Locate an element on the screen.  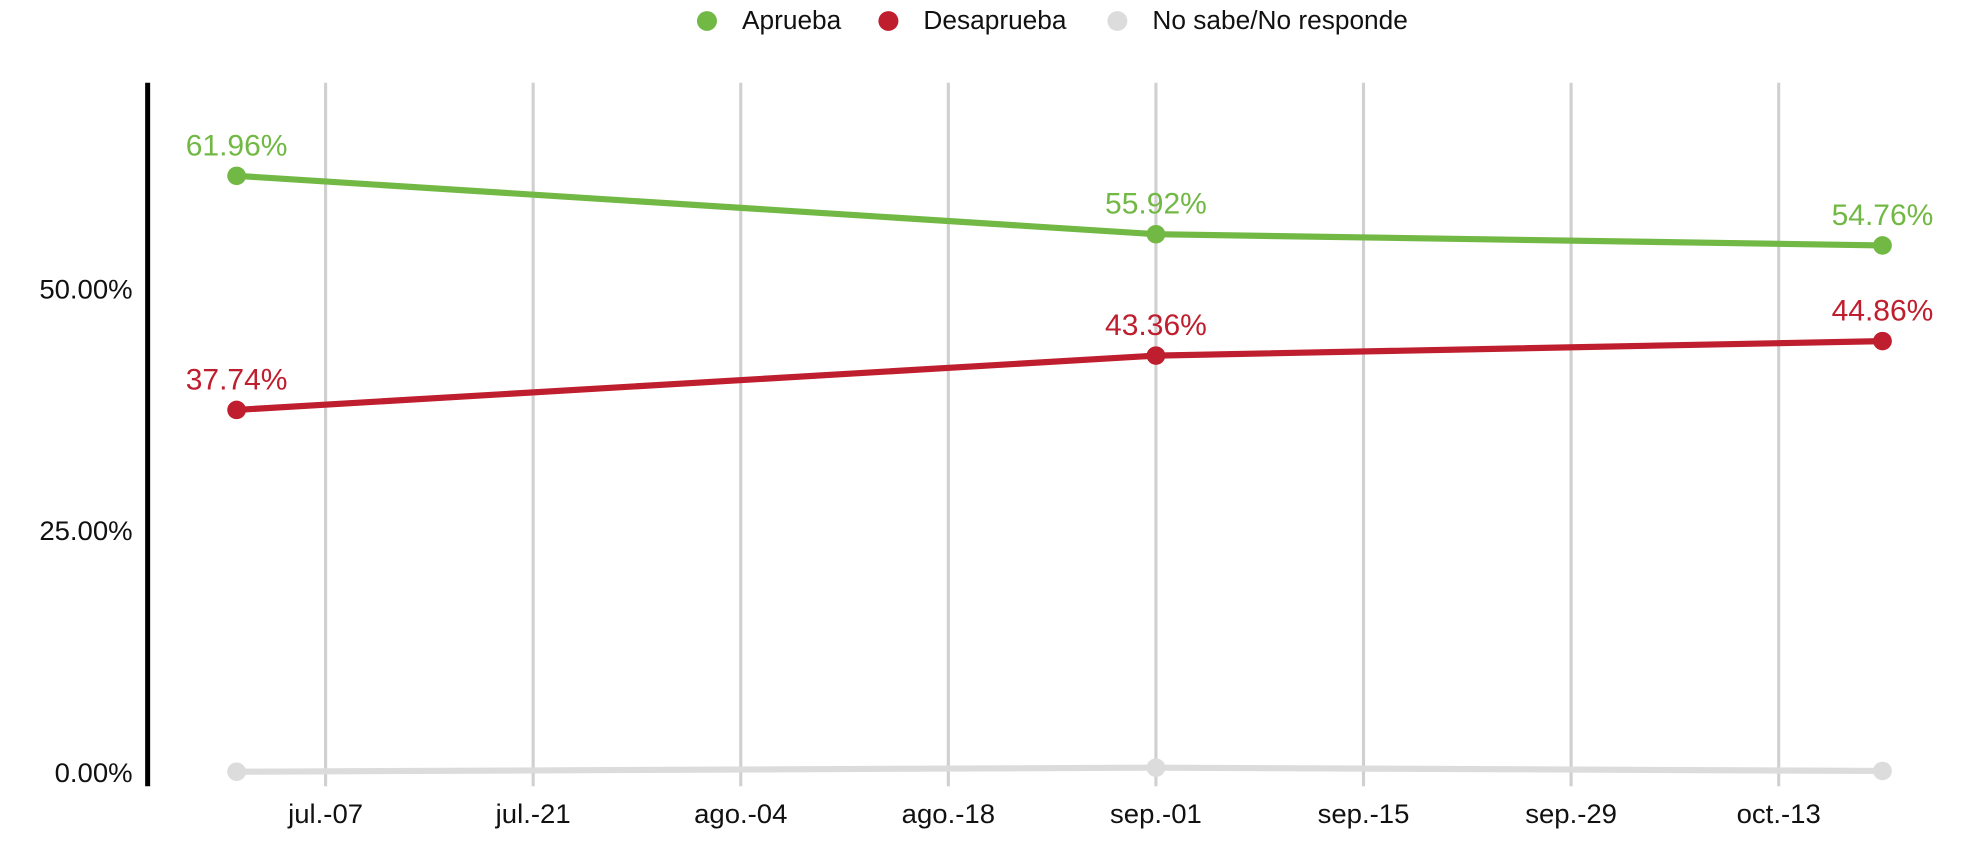
data-label: 37.74% is located at coordinates (237, 380).